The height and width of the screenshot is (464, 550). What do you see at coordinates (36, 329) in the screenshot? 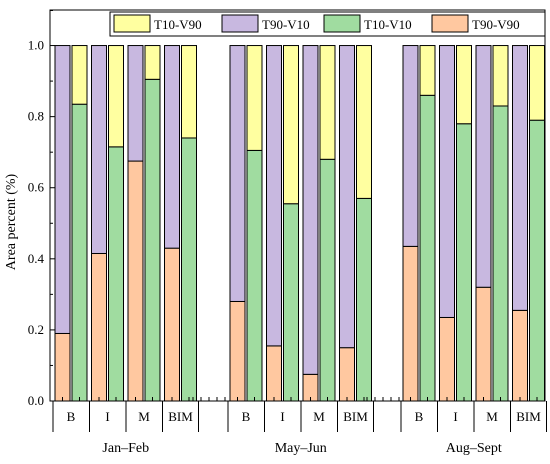
I see `y-tick-label: 0.2` at bounding box center [36, 329].